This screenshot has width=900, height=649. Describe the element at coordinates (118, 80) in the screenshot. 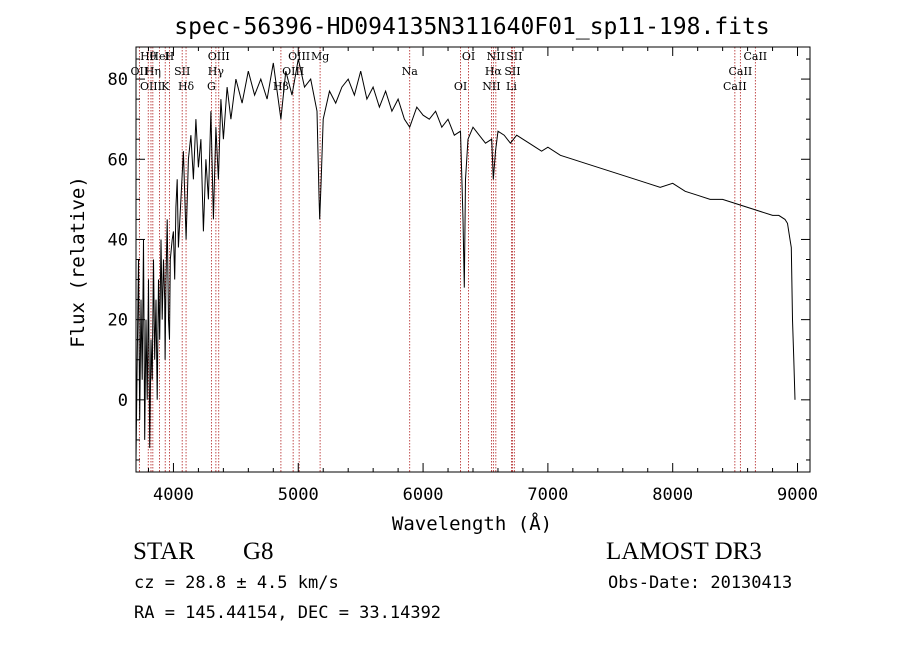

I see `y-tick-label: 80` at that location.